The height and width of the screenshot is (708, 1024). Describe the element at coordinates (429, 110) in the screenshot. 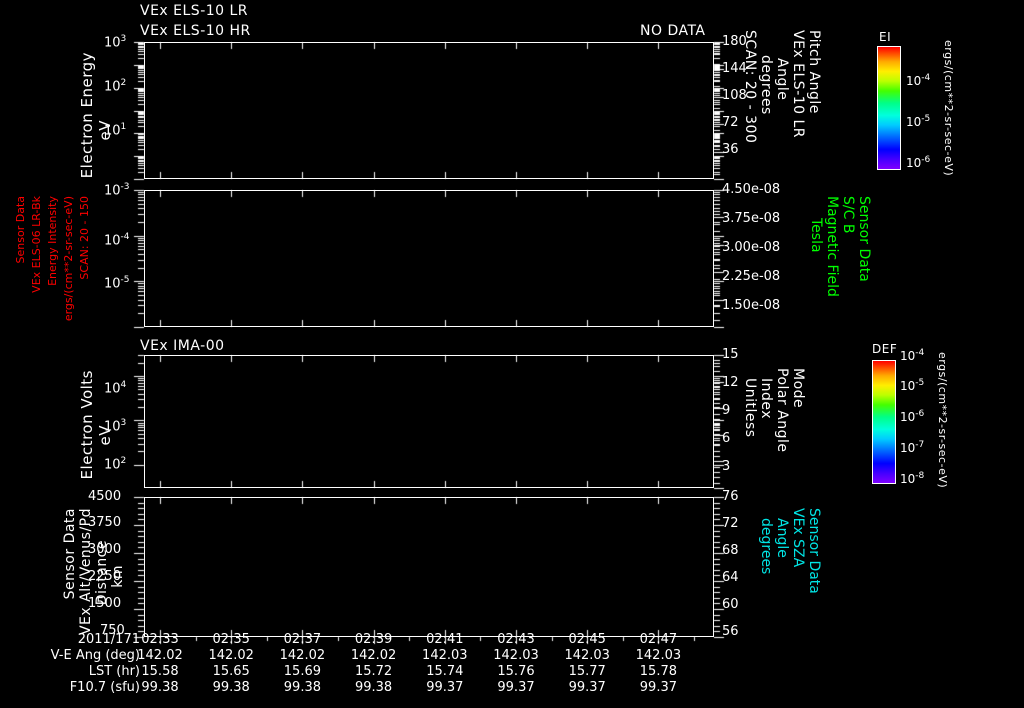

I see `panel1-frame` at that location.